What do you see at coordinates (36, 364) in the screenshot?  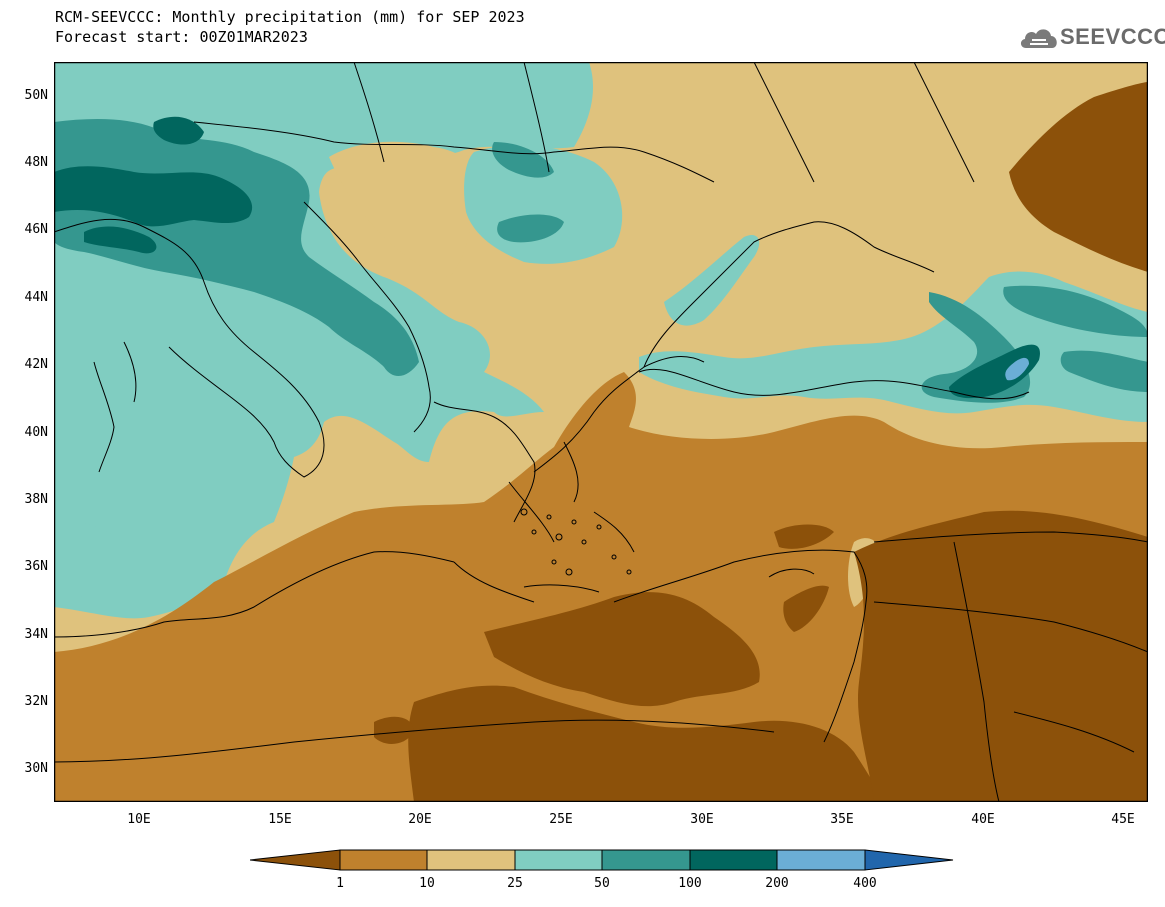 I see `lat-label-42n: 42N` at bounding box center [36, 364].